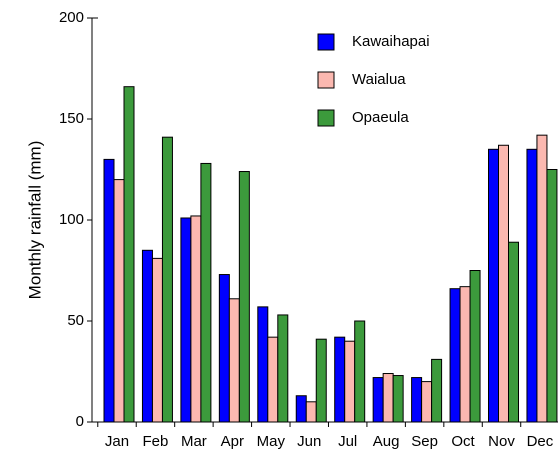 The image size is (558, 453). What do you see at coordinates (309, 441) in the screenshot?
I see `x-tick-label: Jun` at bounding box center [309, 441].